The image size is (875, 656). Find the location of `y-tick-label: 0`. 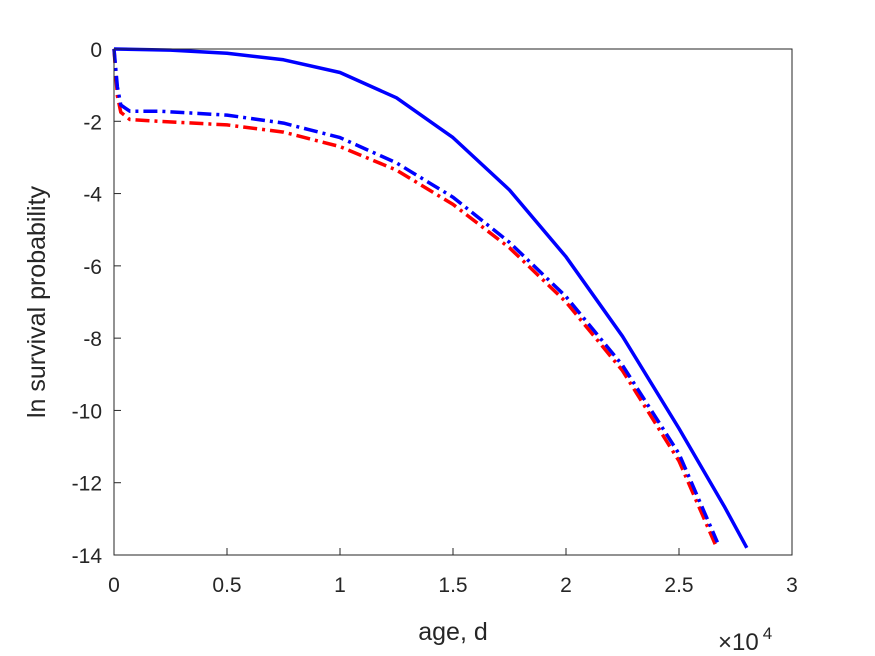

y-tick-label: 0 is located at coordinates (96, 50).